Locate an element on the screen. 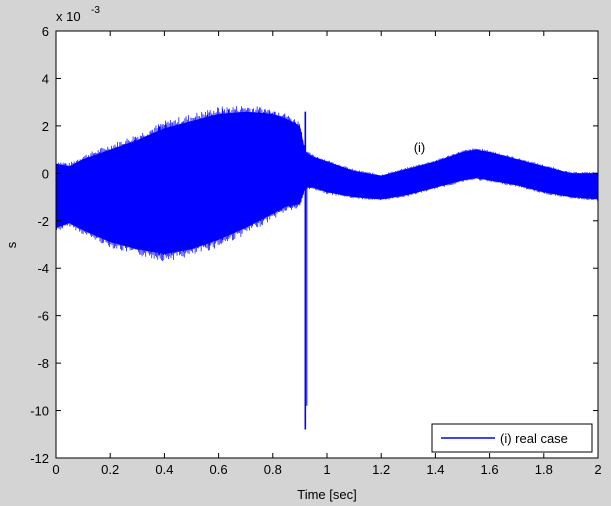 Image resolution: width=611 pixels, height=506 pixels. y-tick-label: 2 is located at coordinates (45, 126).